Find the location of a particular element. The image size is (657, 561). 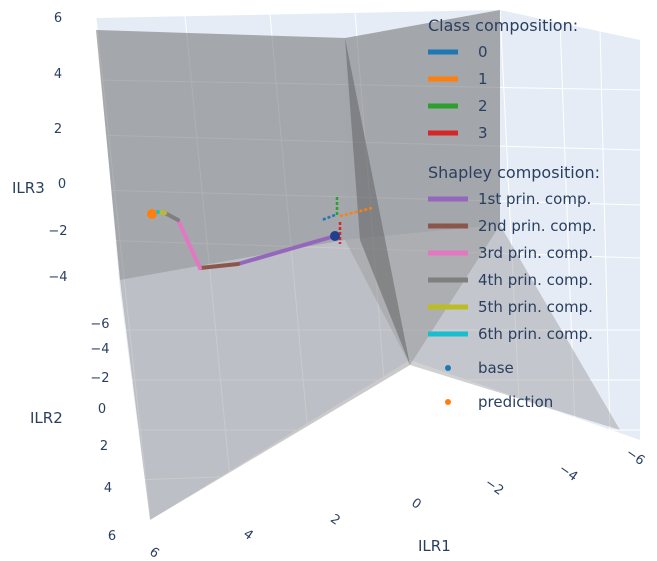

x-tick-label: 2 is located at coordinates (334, 520).